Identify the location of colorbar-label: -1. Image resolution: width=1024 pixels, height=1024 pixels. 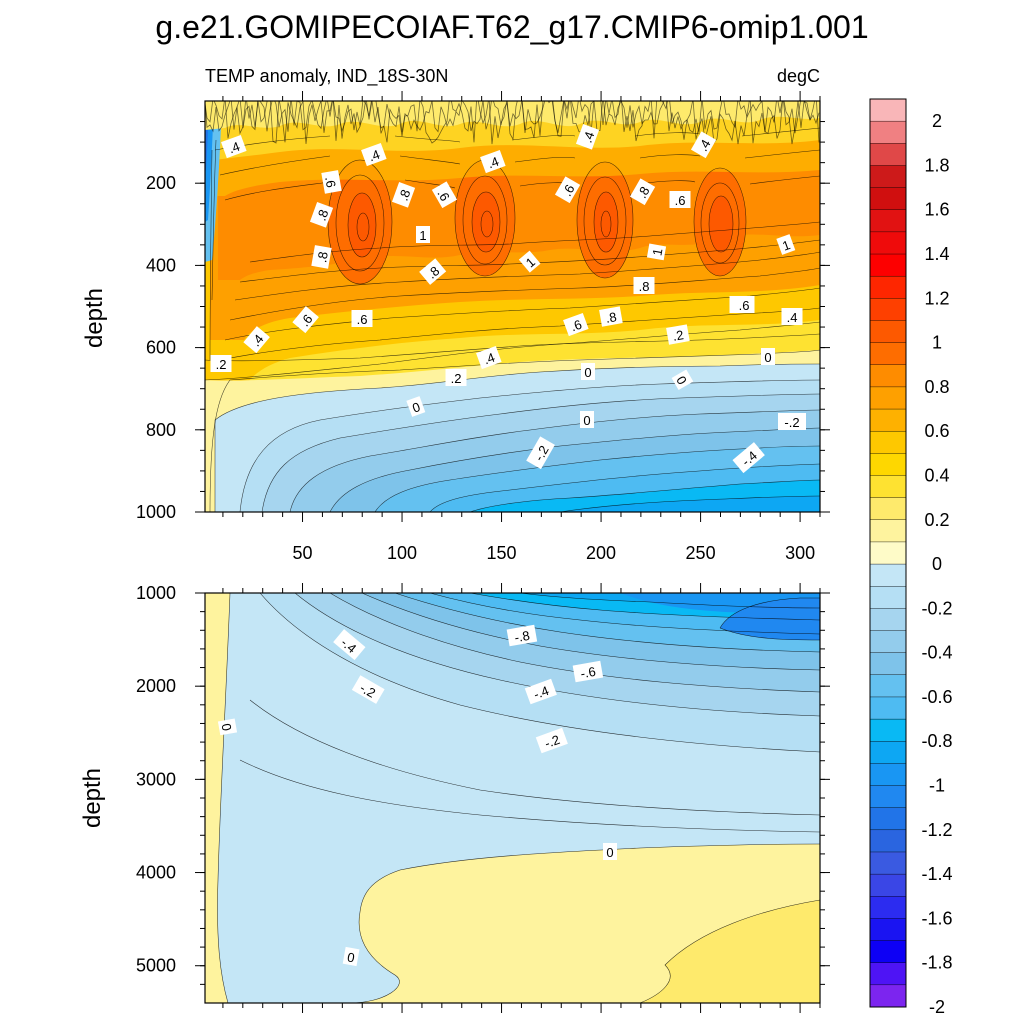
(937, 786).